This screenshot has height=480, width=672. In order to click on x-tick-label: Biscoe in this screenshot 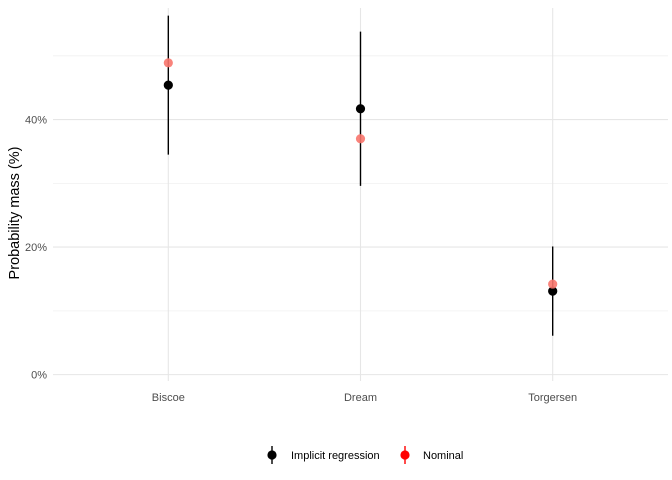, I will do `click(168, 398)`.